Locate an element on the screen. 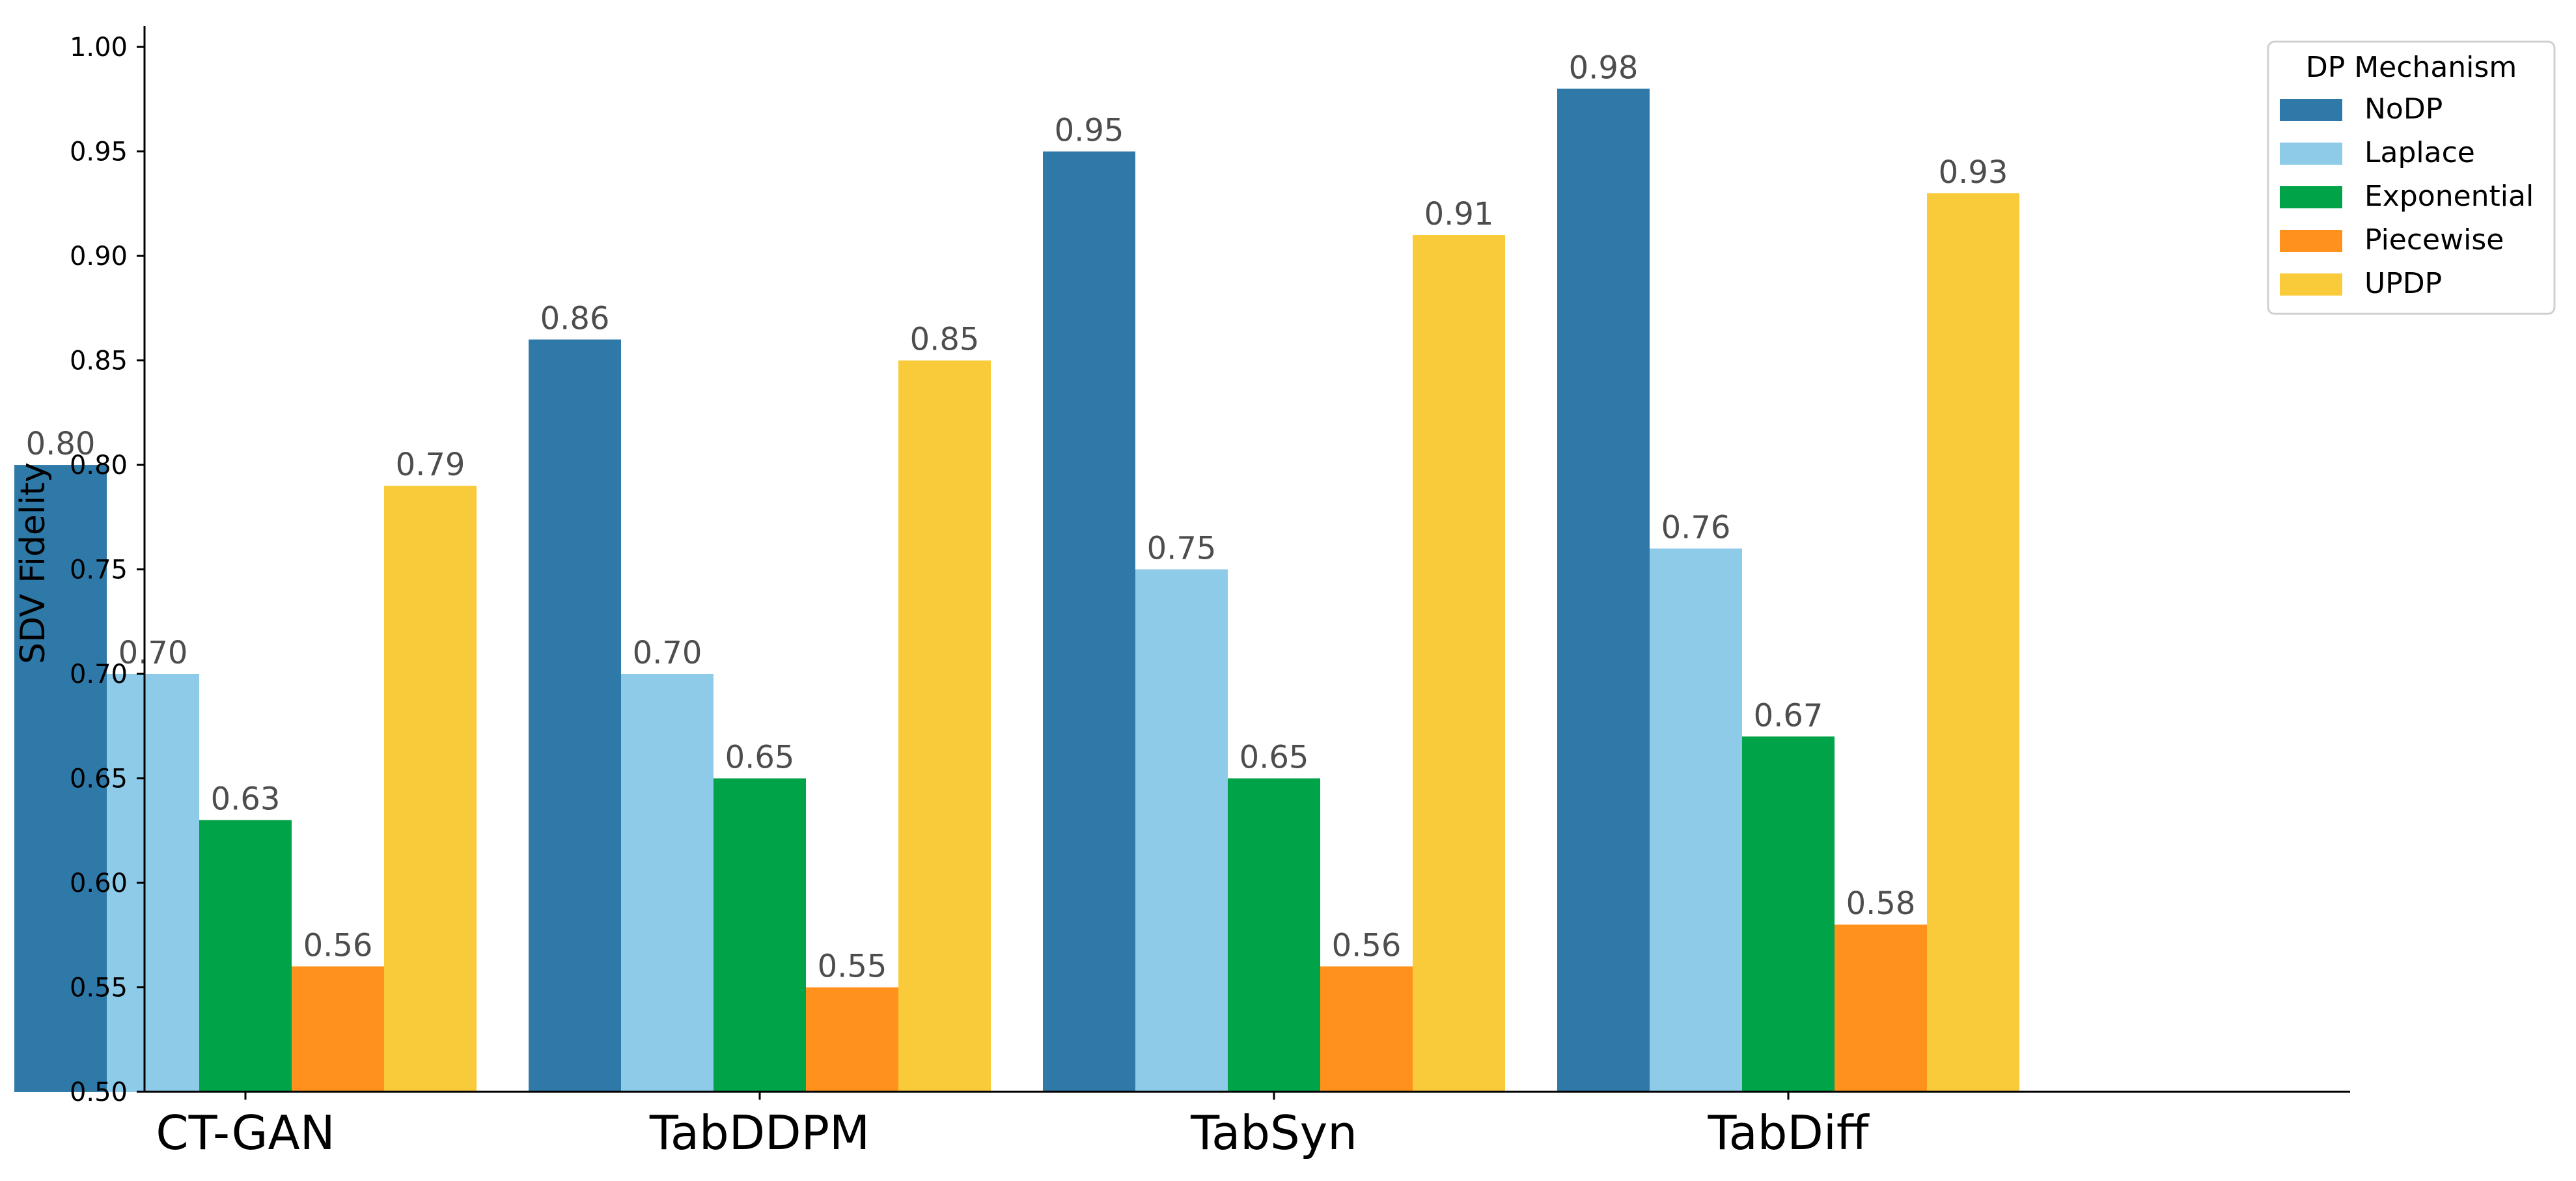  data-label: 0.91 is located at coordinates (1459, 214).